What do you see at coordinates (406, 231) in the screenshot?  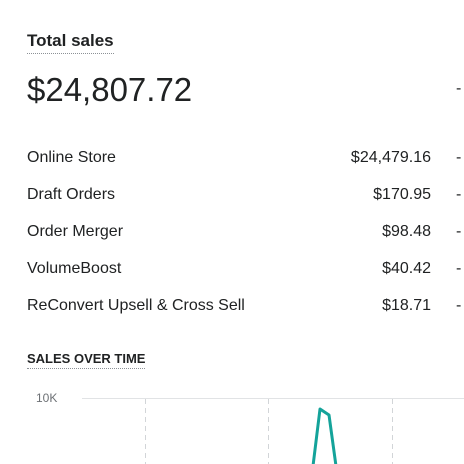 I see `channel-value: $98.48` at bounding box center [406, 231].